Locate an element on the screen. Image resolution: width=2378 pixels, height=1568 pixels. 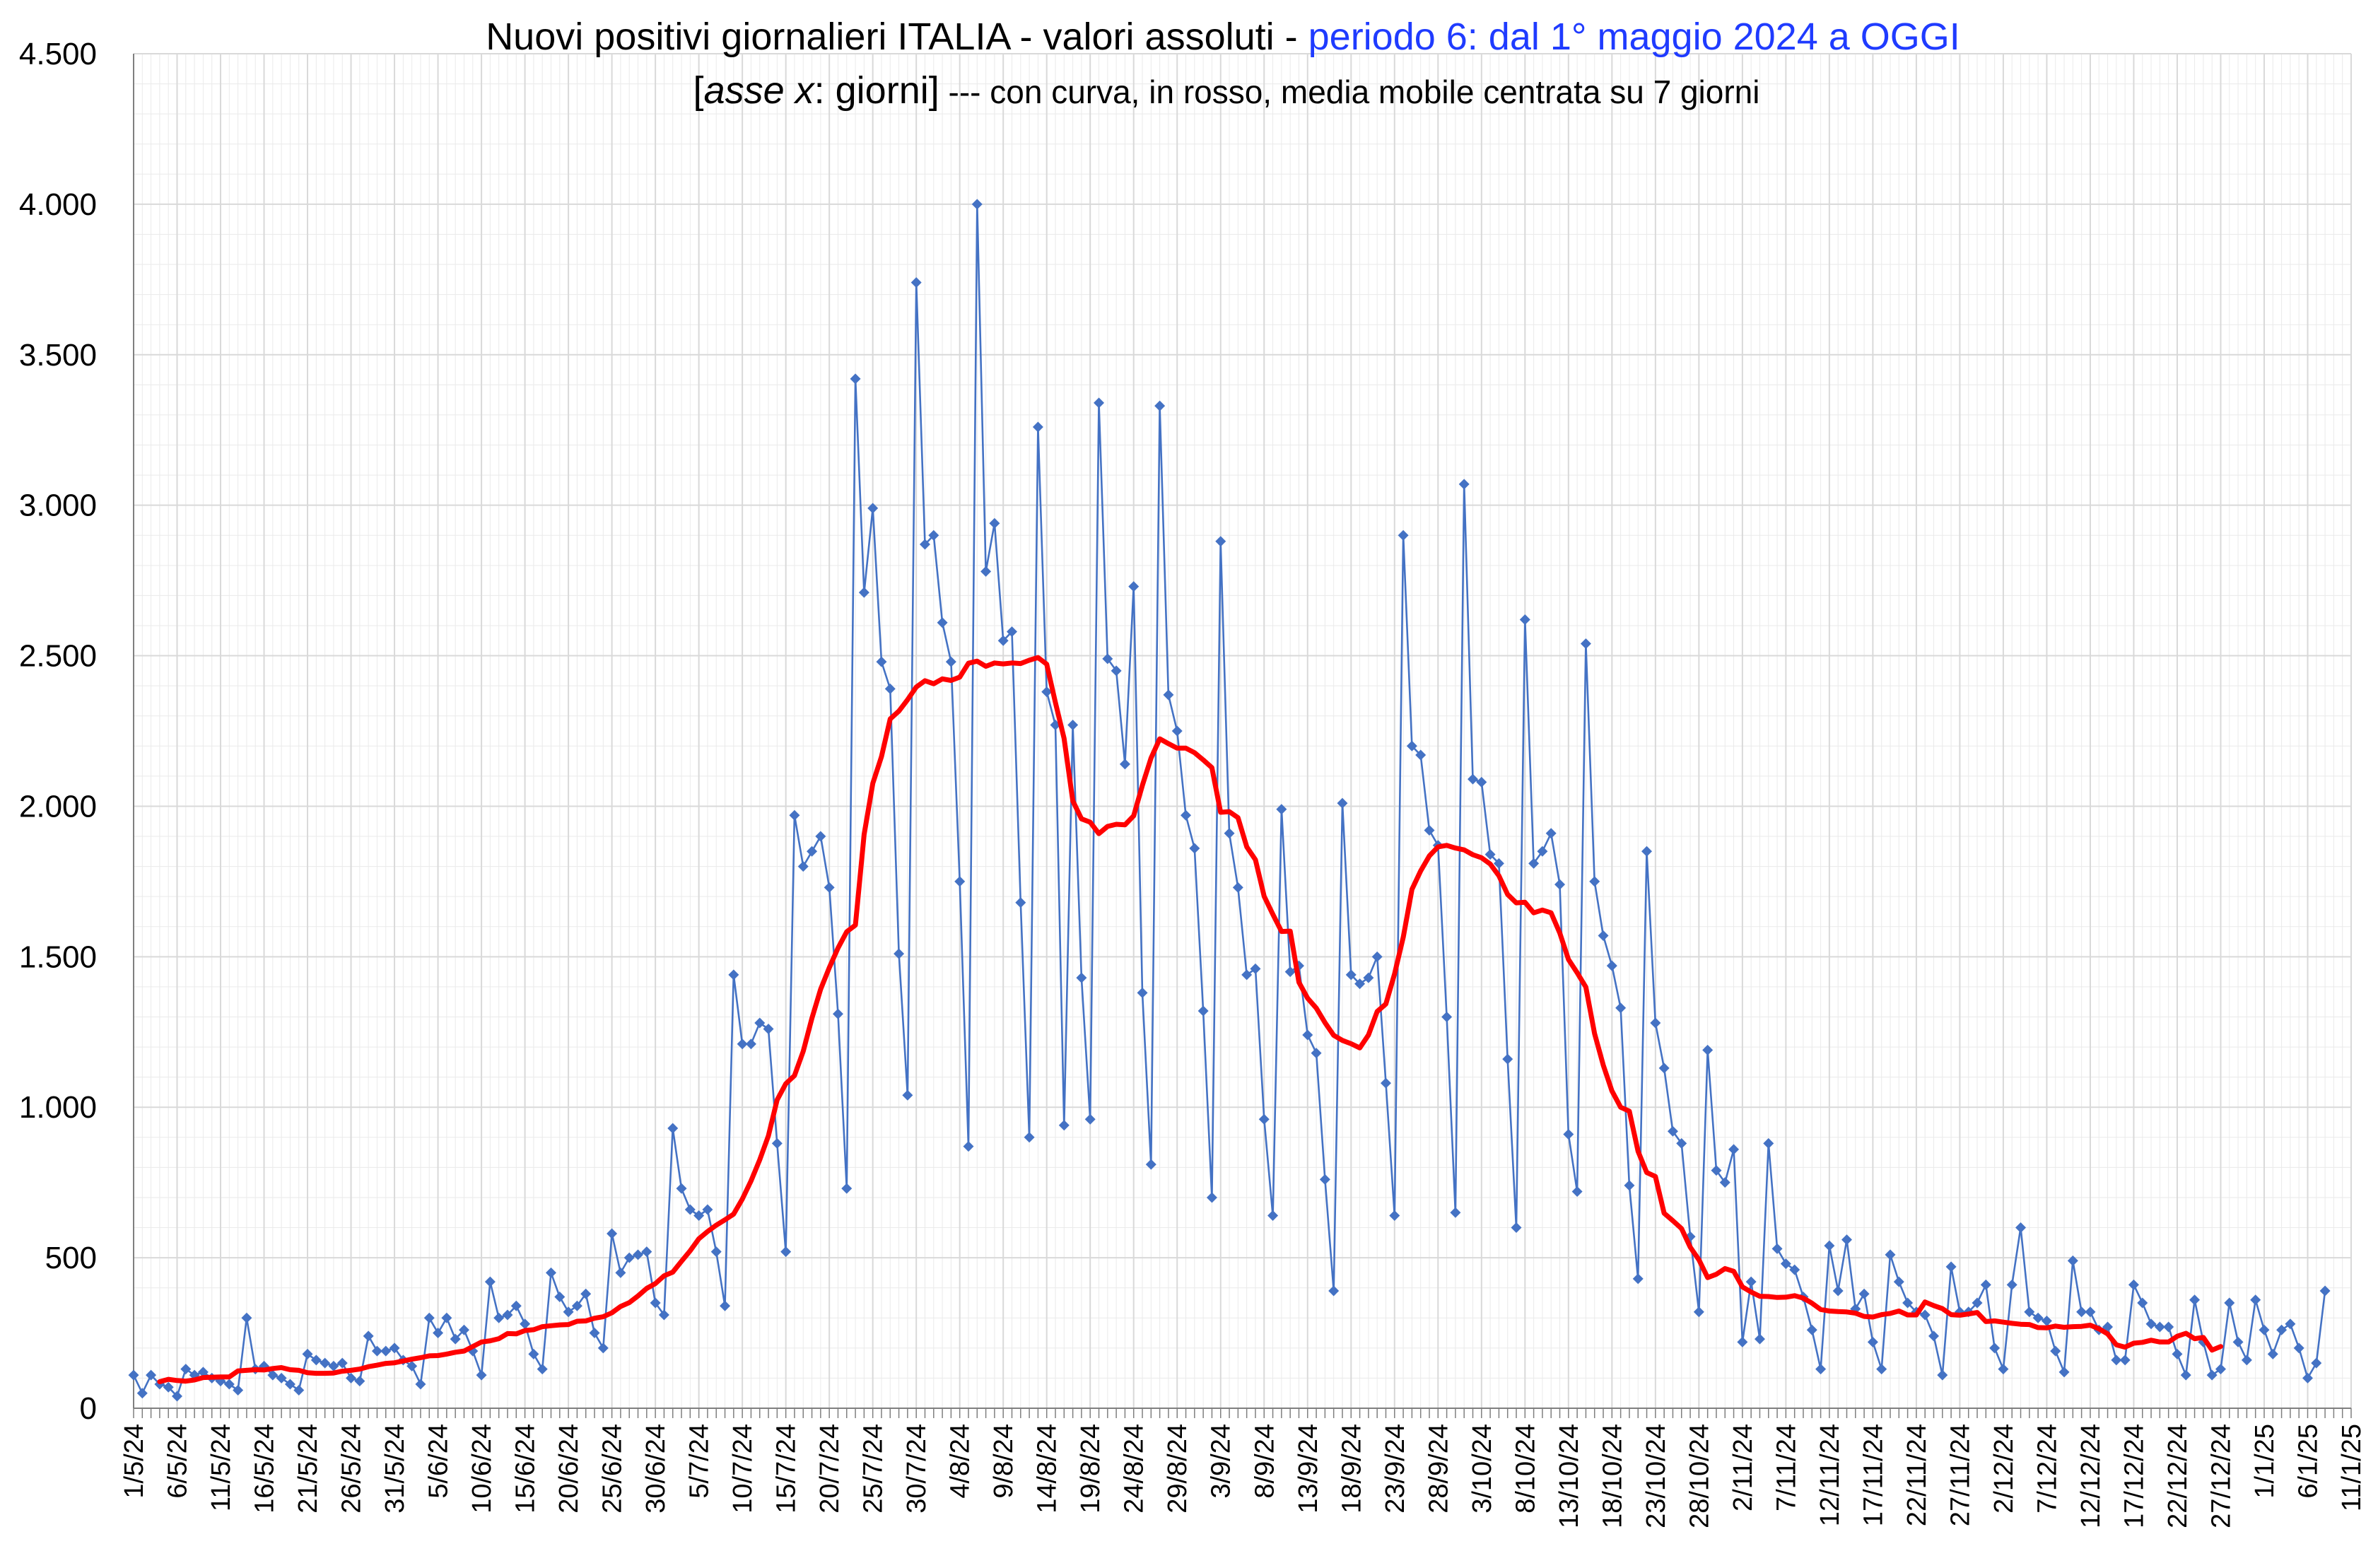
x-tick-label: 5/7/24 is located at coordinates (700, 1461).